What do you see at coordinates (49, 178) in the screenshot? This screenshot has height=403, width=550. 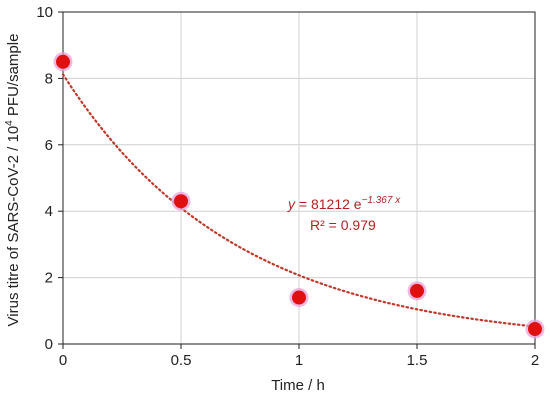 I see `y-axis-ticks: 0 2 4 6 8 10` at bounding box center [49, 178].